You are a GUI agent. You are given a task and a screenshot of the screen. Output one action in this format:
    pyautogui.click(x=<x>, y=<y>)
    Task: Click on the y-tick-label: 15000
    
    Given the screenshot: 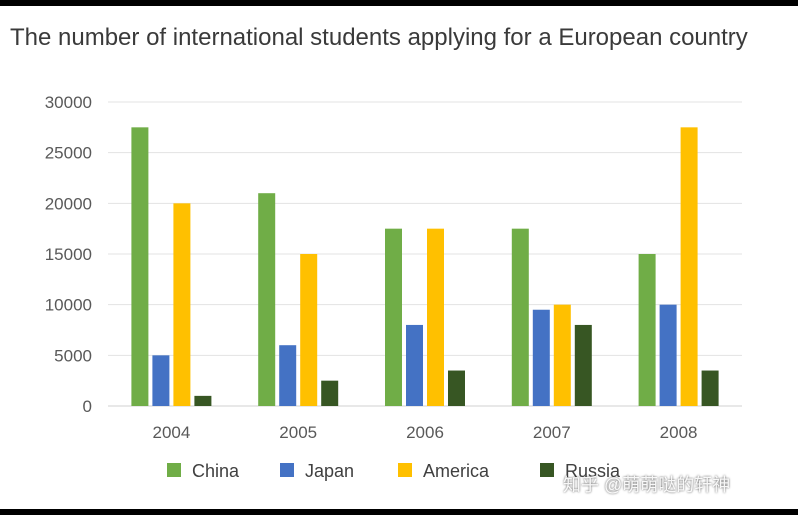 What is the action you would take?
    pyautogui.click(x=68, y=254)
    